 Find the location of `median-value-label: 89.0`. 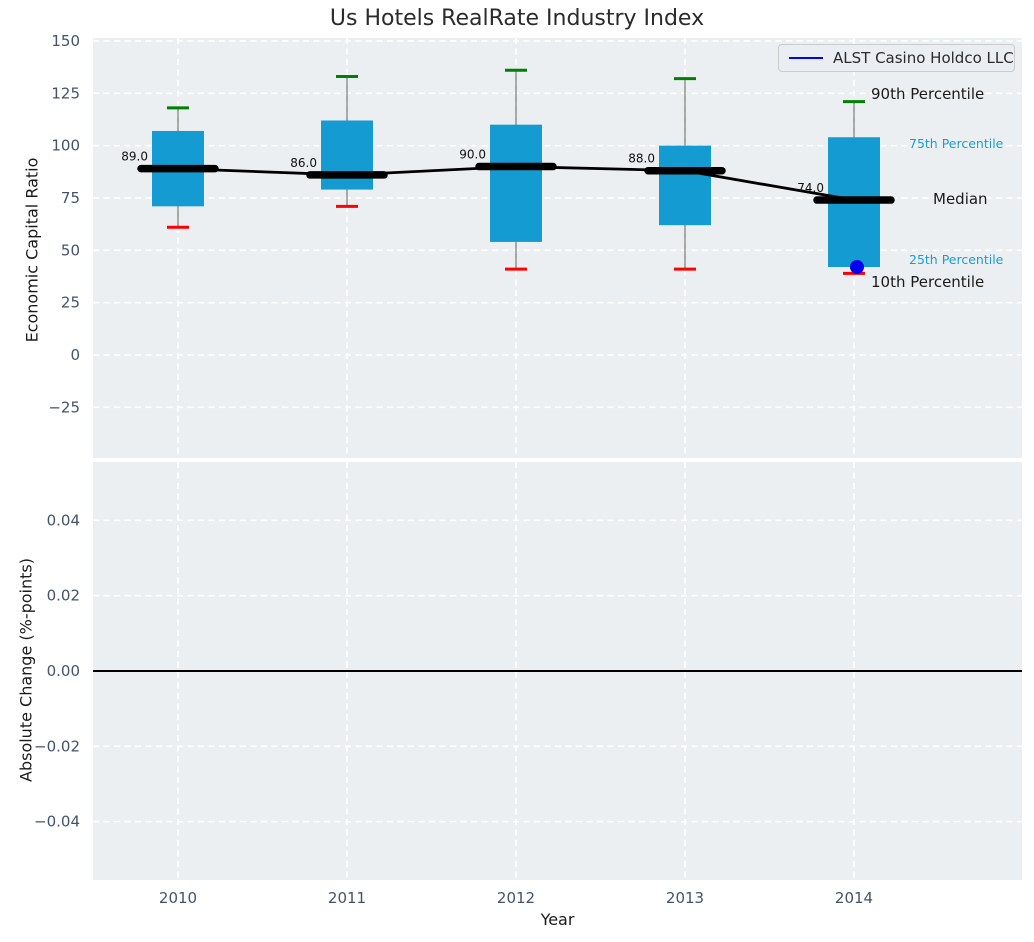

median-value-label: 89.0 is located at coordinates (134, 157).